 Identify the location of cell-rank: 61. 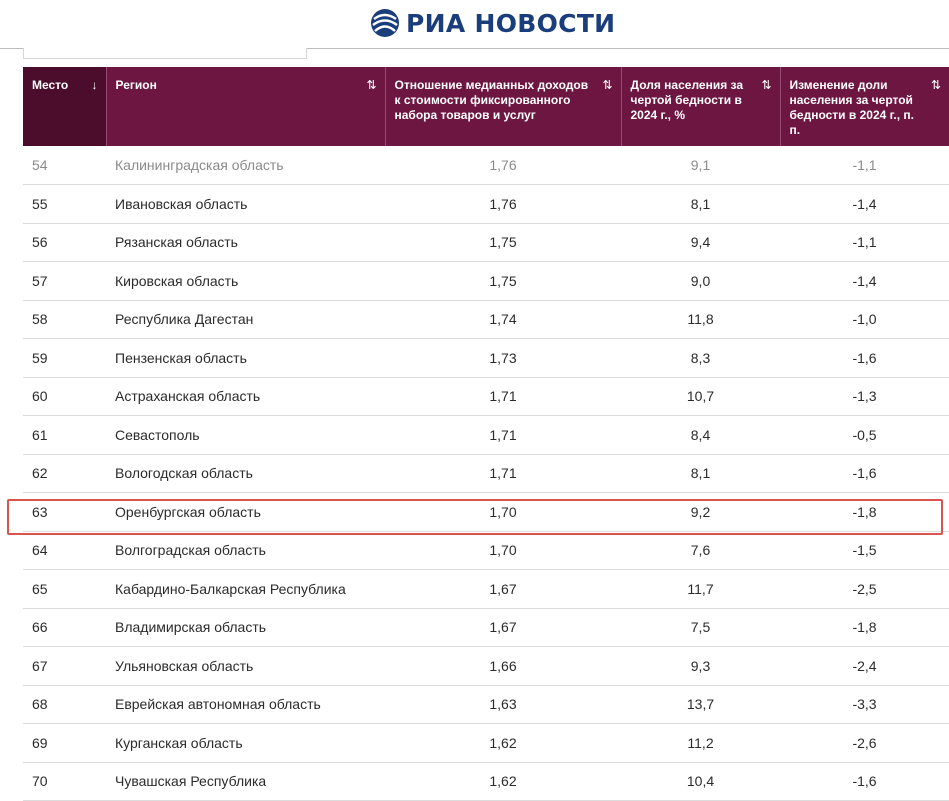
(64, 435).